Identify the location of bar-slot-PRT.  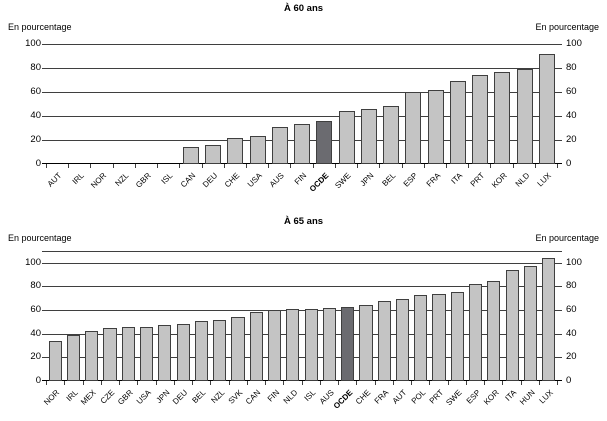
(439, 316).